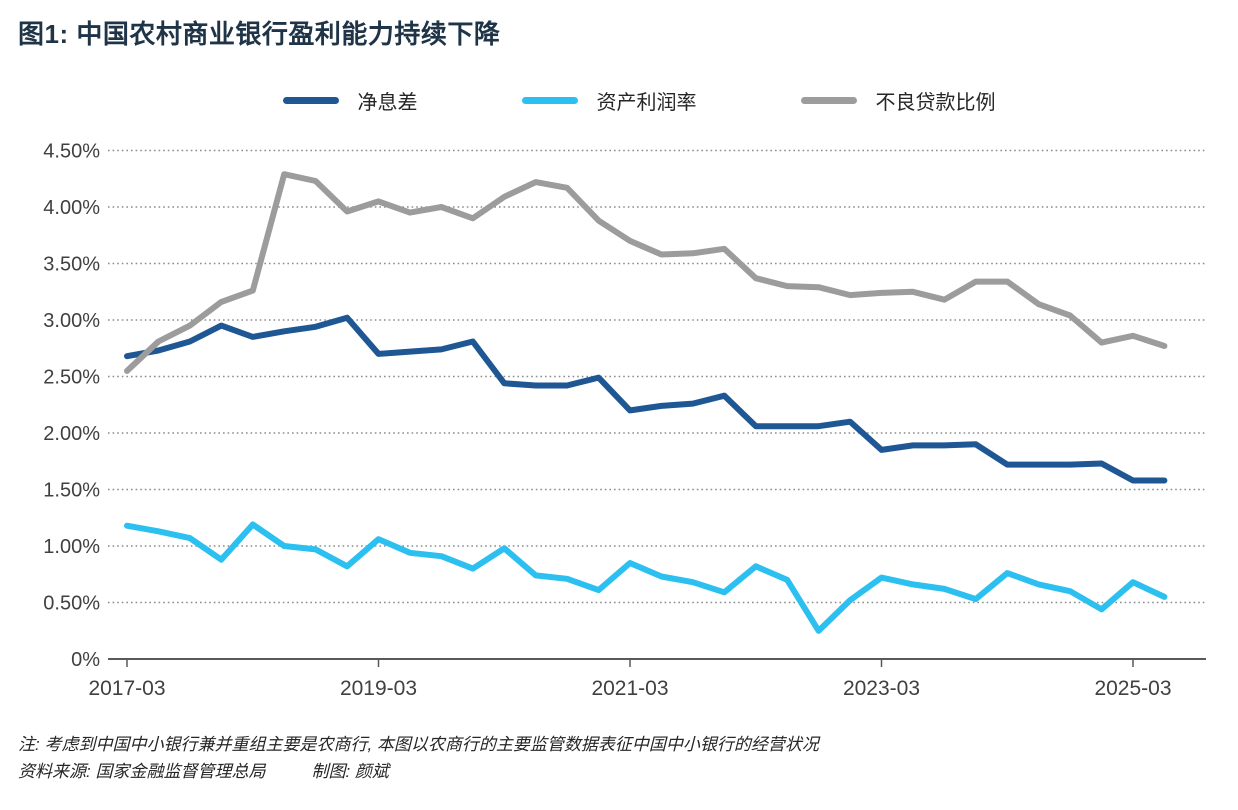 The width and height of the screenshot is (1238, 810). What do you see at coordinates (71, 604) in the screenshot?
I see `y-axis-tick-label: 0.50%` at bounding box center [71, 604].